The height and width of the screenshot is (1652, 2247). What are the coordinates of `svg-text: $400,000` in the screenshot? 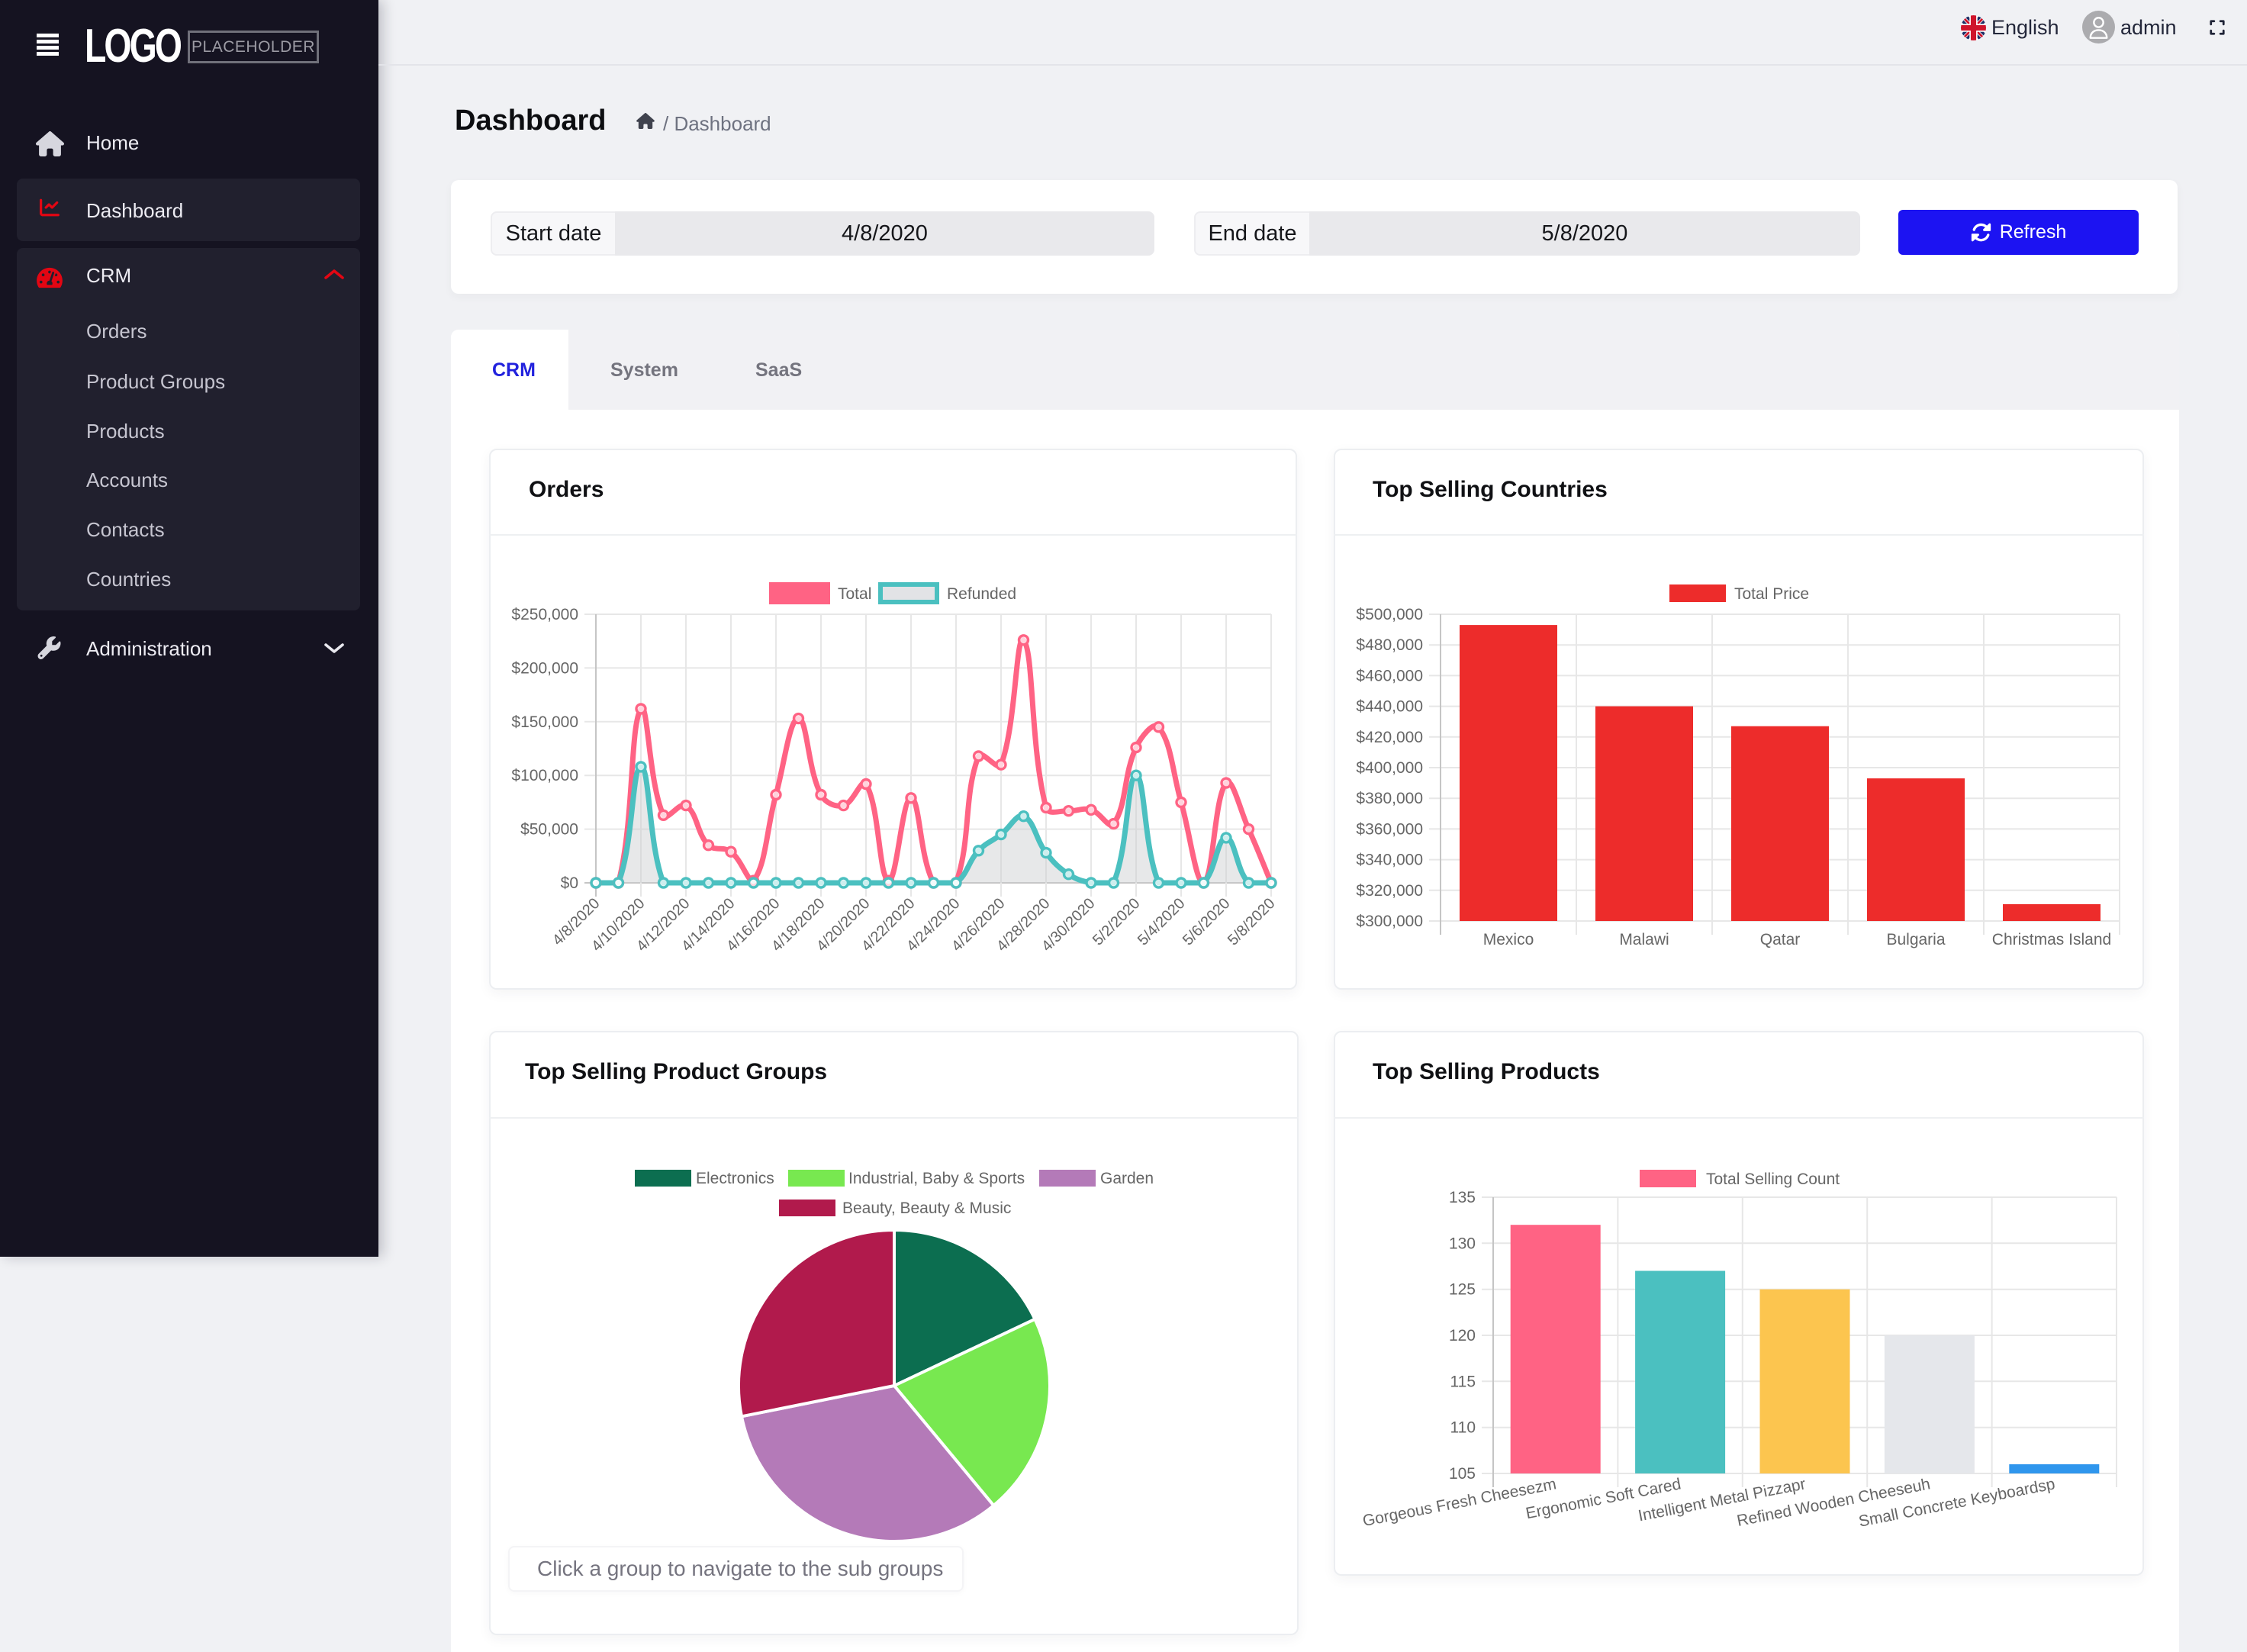 It's located at (1389, 768).